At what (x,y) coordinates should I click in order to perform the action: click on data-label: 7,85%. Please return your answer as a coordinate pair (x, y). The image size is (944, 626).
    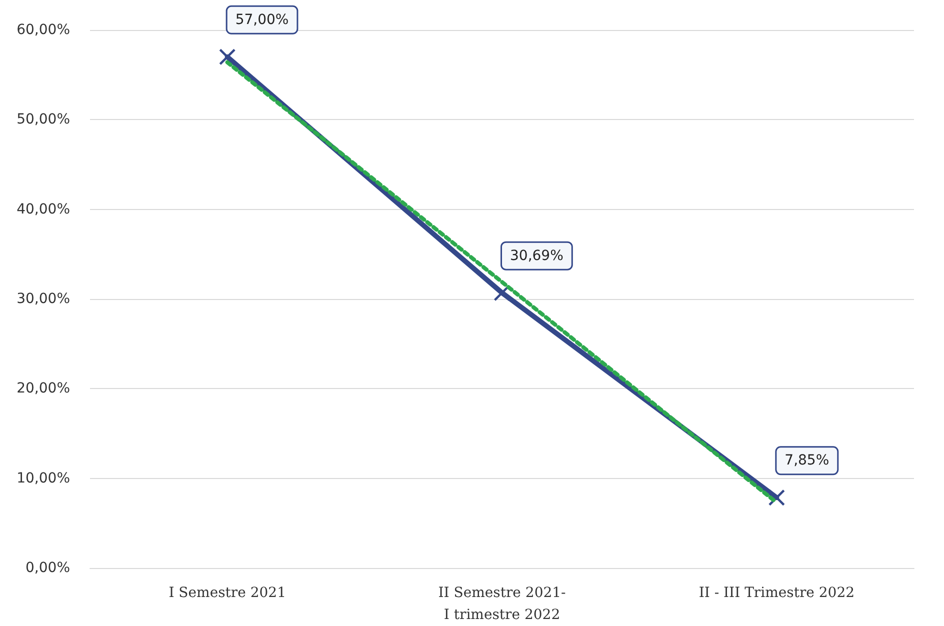
    Looking at the image, I should click on (807, 460).